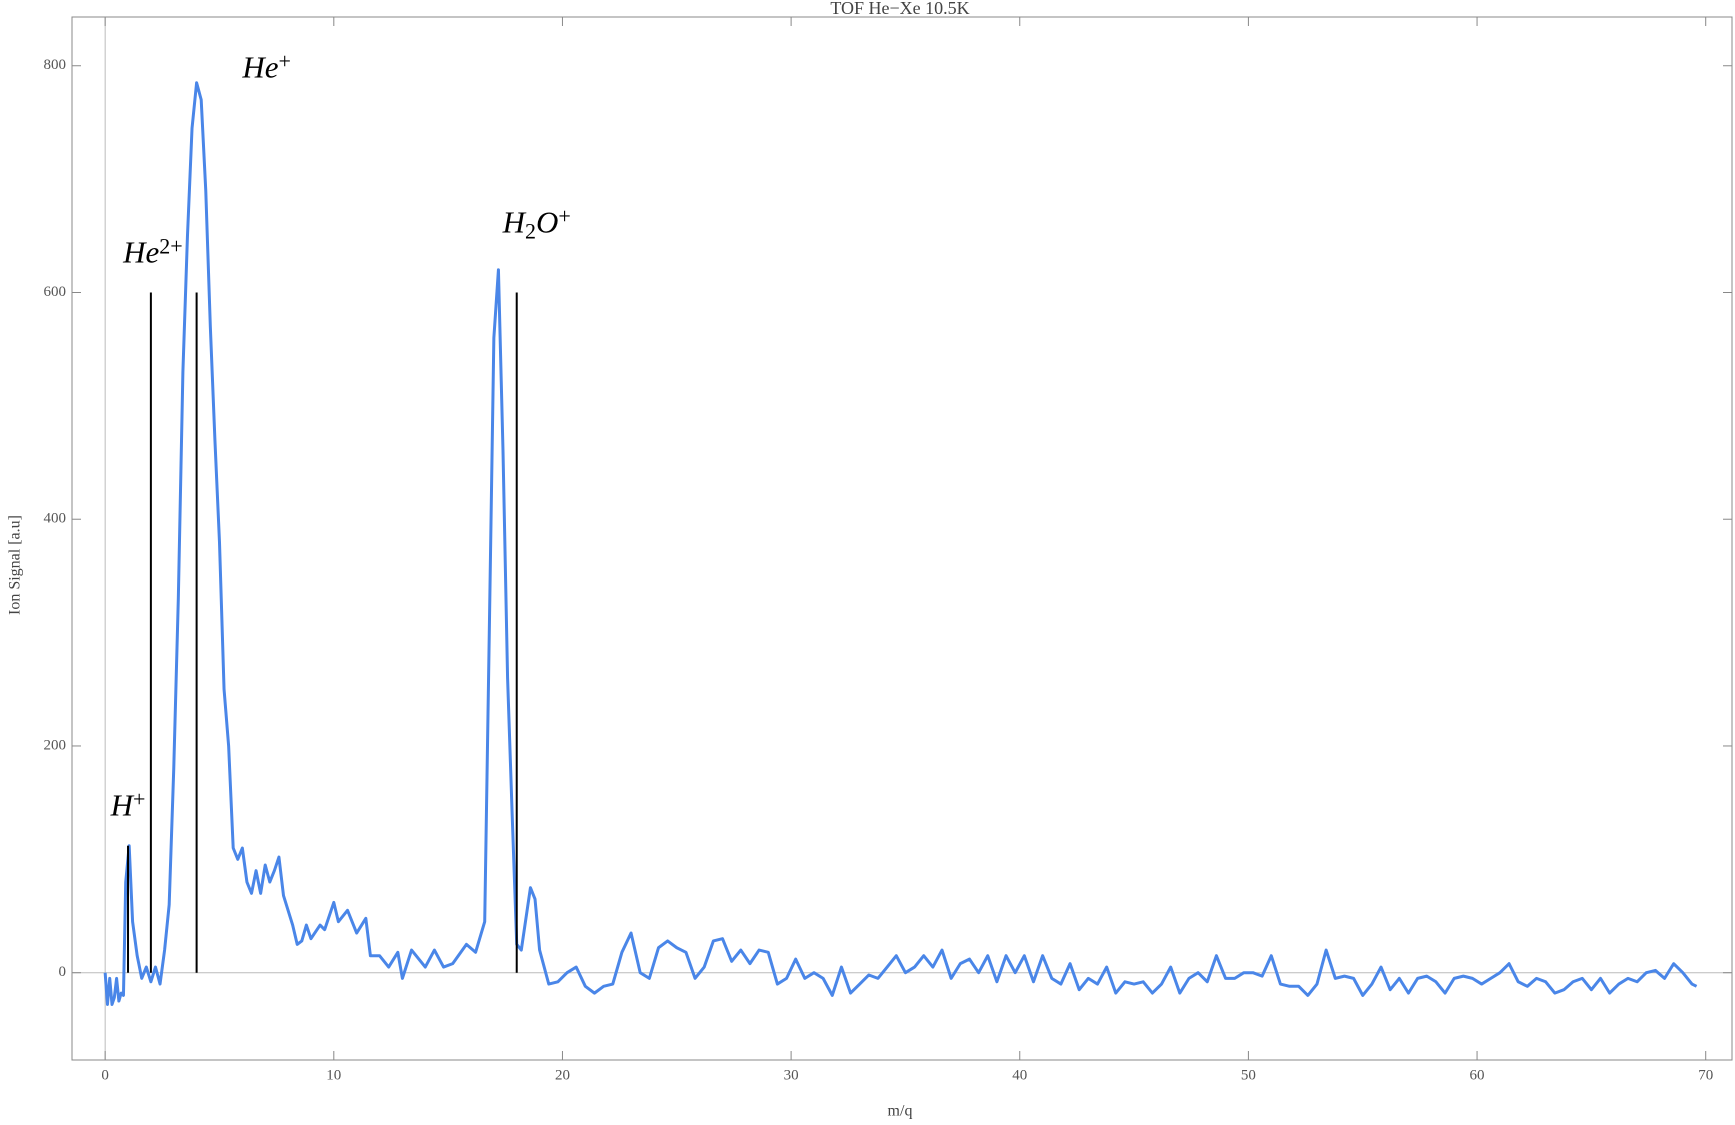 The width and height of the screenshot is (1735, 1125). What do you see at coordinates (1248, 1075) in the screenshot?
I see `x-tick-label: 50` at bounding box center [1248, 1075].